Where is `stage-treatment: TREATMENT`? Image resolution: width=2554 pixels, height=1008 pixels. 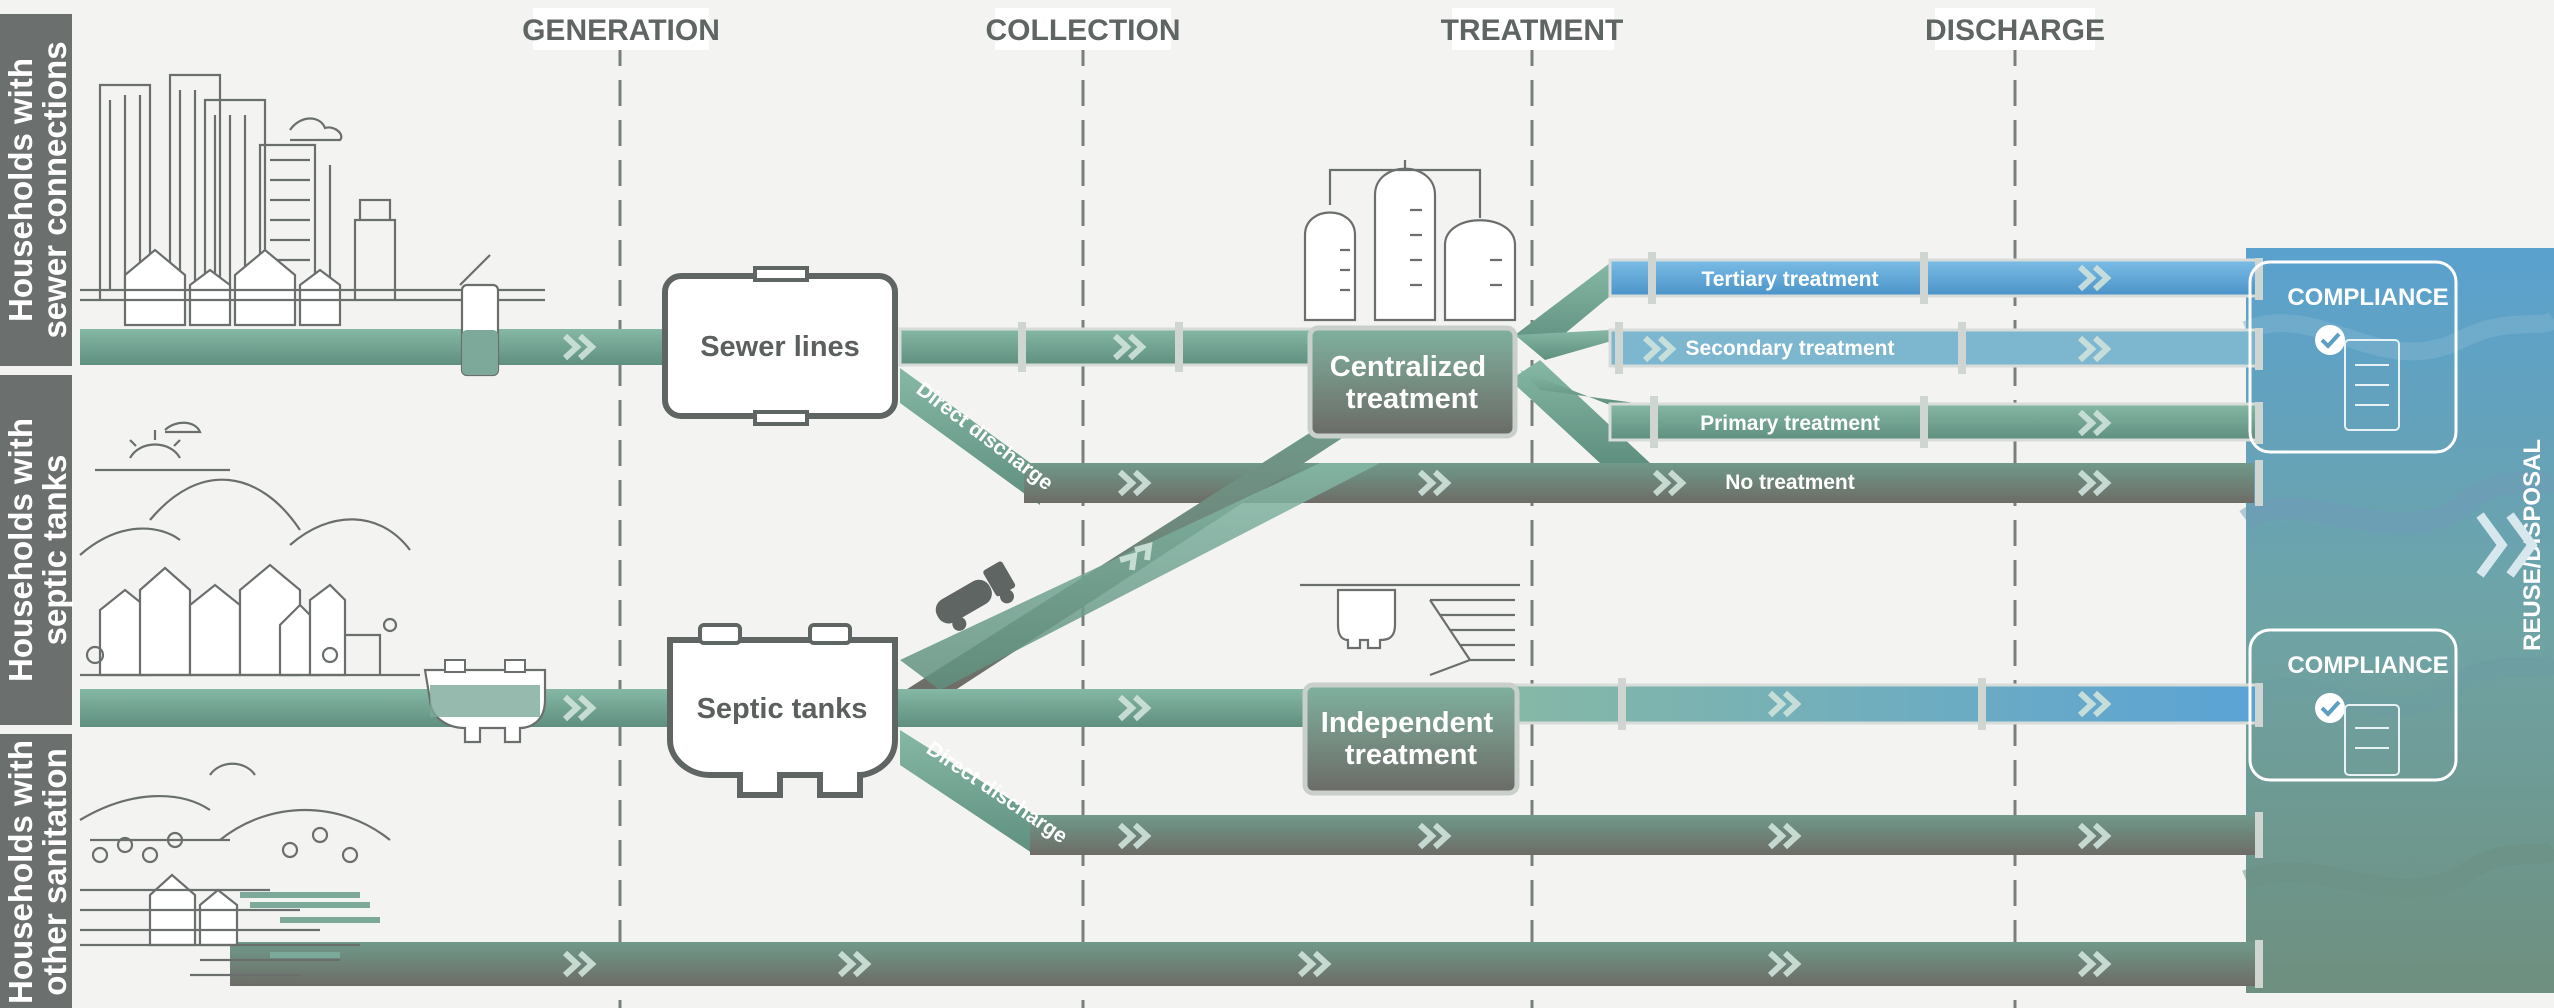 stage-treatment: TREATMENT is located at coordinates (1532, 30).